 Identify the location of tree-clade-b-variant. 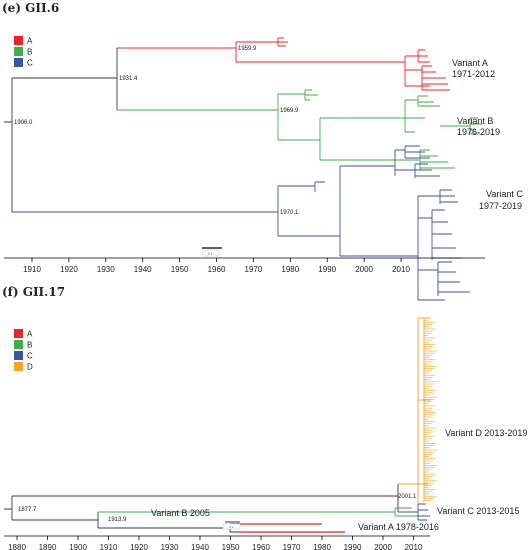
(380, 132).